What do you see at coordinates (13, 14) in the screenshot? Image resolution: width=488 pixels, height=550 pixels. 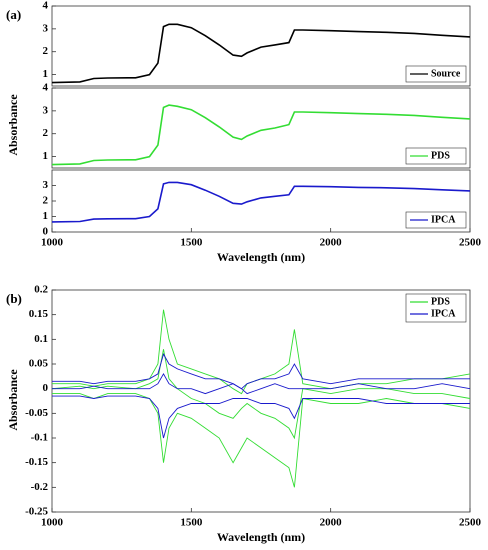 I see `panel-label: (a)` at bounding box center [13, 14].